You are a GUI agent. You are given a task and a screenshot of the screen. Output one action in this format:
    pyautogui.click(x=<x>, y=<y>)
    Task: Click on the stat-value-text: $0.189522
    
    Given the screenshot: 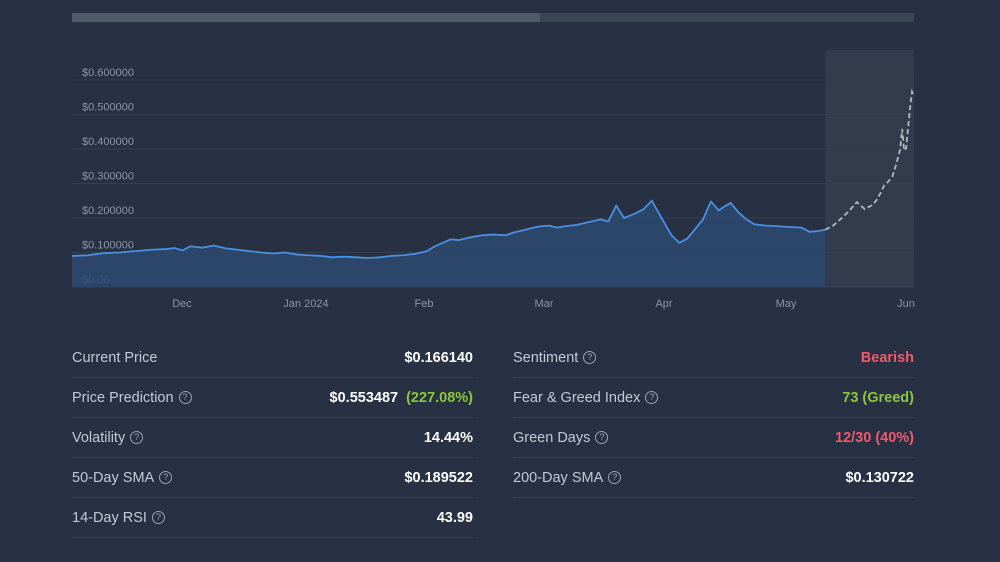 What is the action you would take?
    pyautogui.click(x=438, y=477)
    